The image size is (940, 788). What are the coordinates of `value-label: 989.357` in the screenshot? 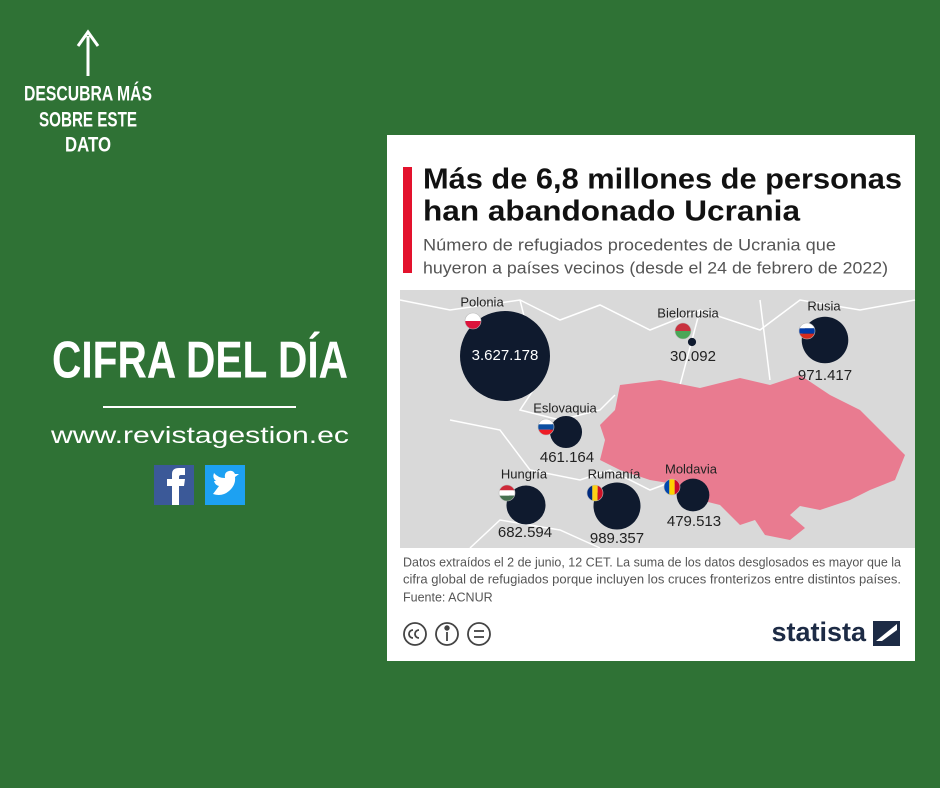 It's located at (617, 538).